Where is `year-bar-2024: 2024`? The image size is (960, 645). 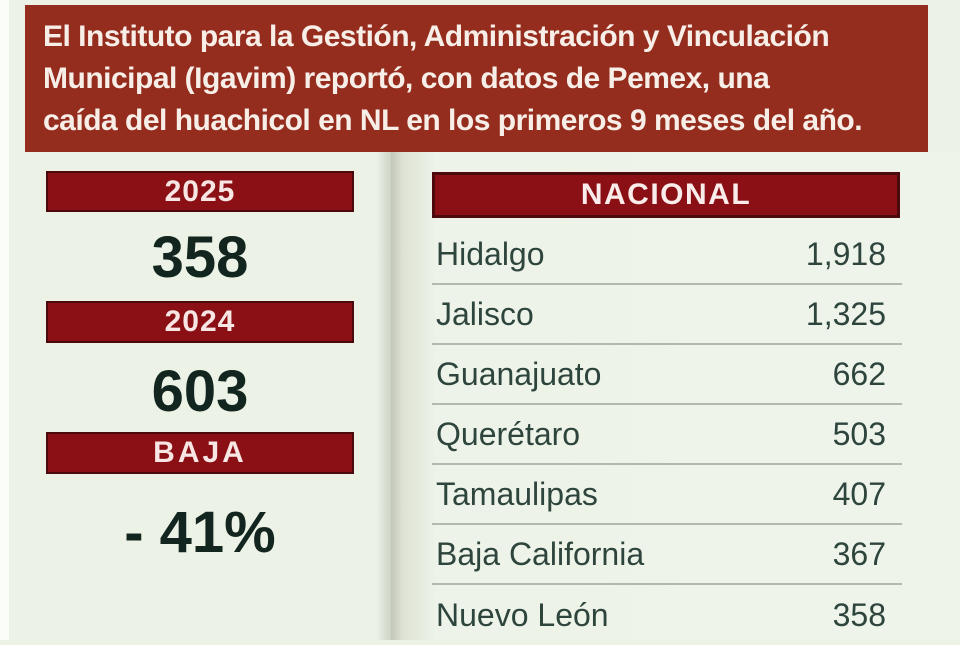 year-bar-2024: 2024 is located at coordinates (200, 322).